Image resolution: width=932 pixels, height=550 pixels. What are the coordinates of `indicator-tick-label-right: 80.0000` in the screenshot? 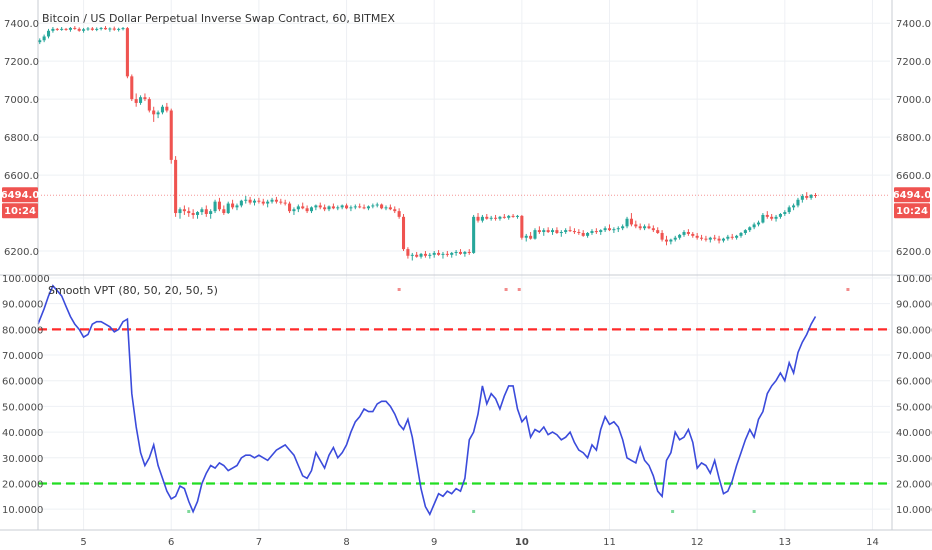 It's located at (914, 330).